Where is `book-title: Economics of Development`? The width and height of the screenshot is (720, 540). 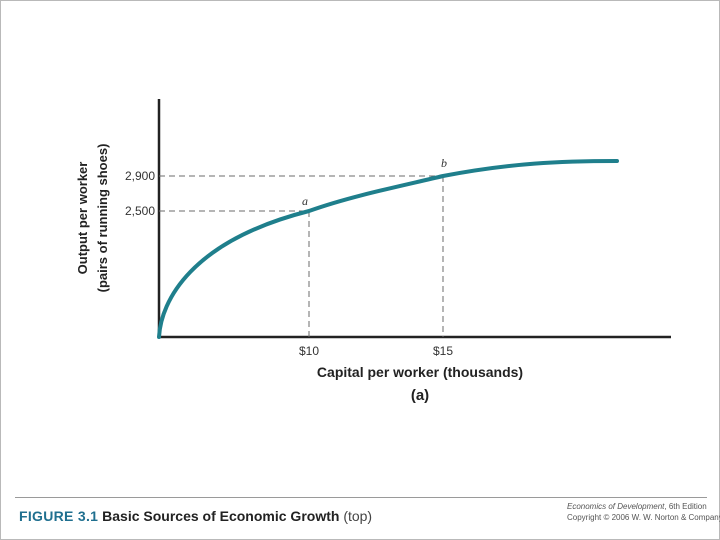
book-title: Economics of Development is located at coordinates (616, 506).